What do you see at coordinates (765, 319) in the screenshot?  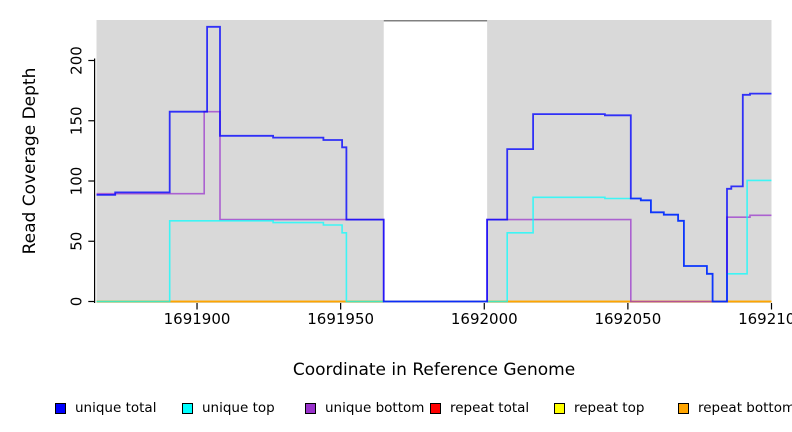 I see `x-axis-tick-label: 1692100` at bounding box center [765, 319].